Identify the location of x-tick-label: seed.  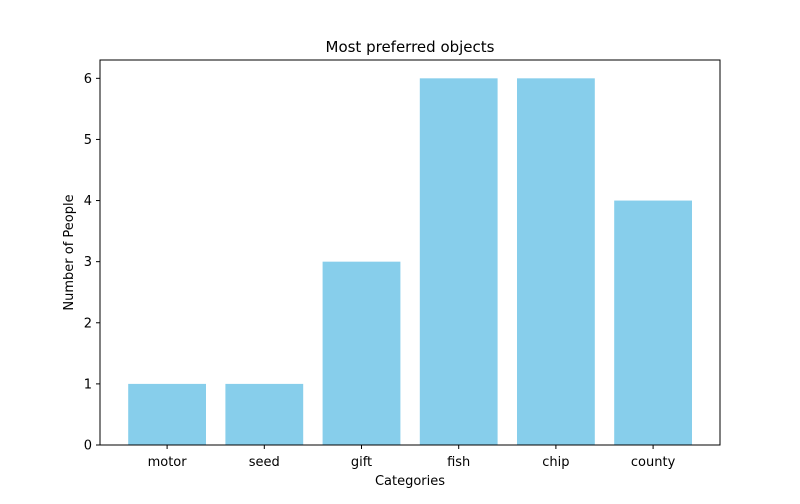
(264, 462).